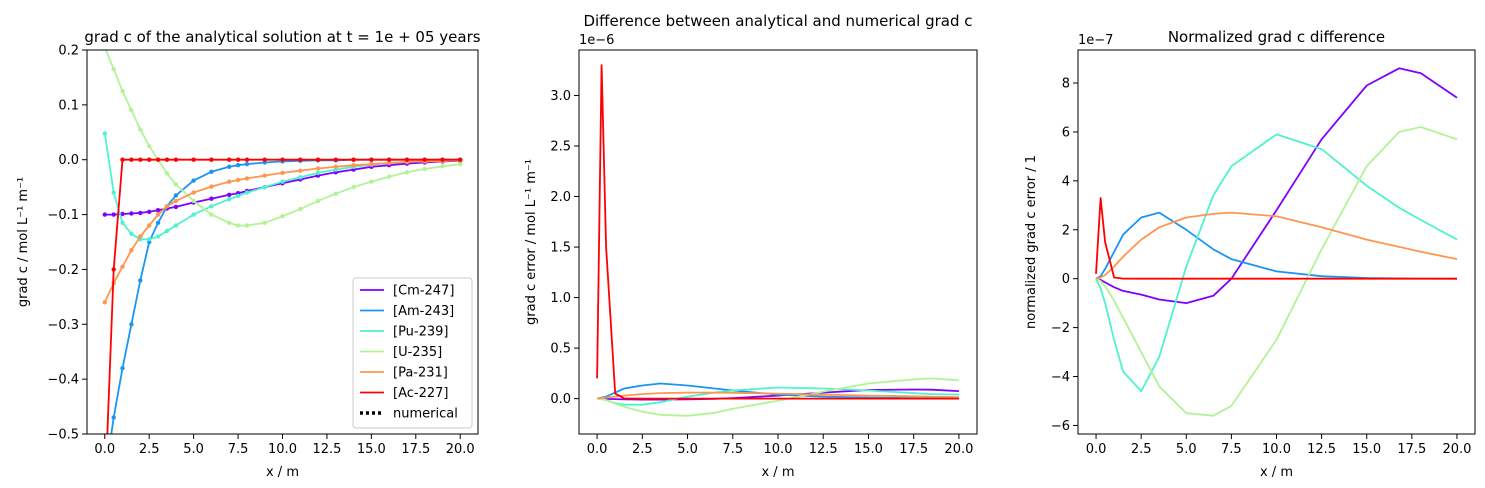 Image resolution: width=1485 pixels, height=488 pixels. I want to click on y-tick-label: −6, so click(1060, 426).